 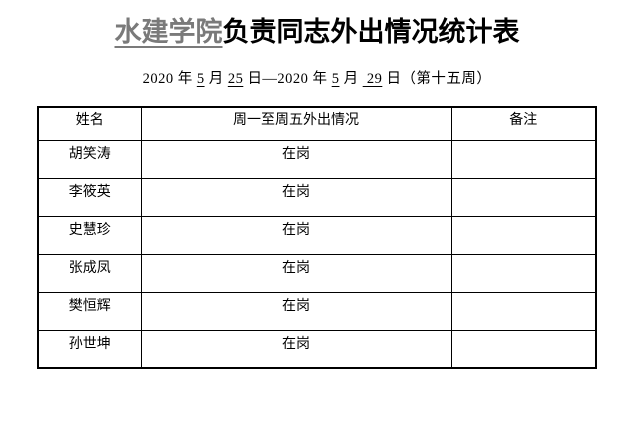 I want to click on date-month2-underlined: 5, so click(x=335, y=79).